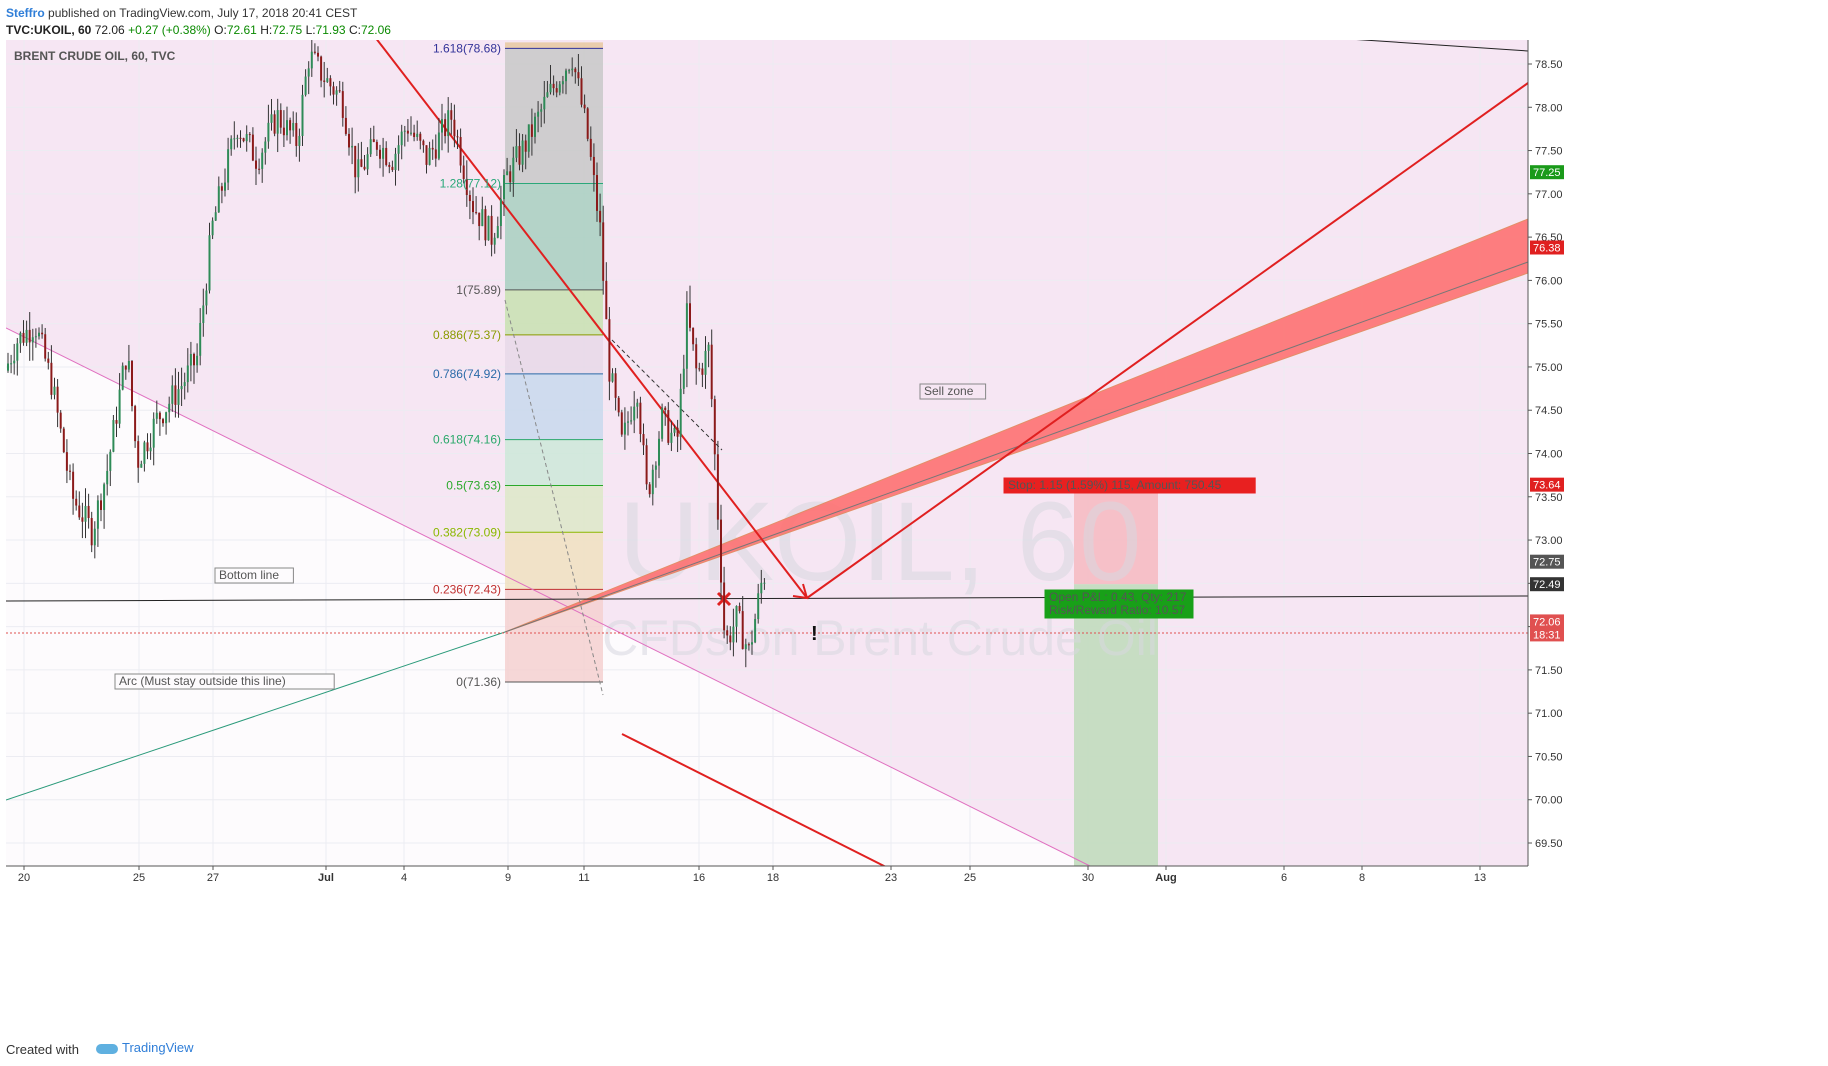  What do you see at coordinates (473, 486) in the screenshot?
I see `fib-level-label: 0.5(73.63)` at bounding box center [473, 486].